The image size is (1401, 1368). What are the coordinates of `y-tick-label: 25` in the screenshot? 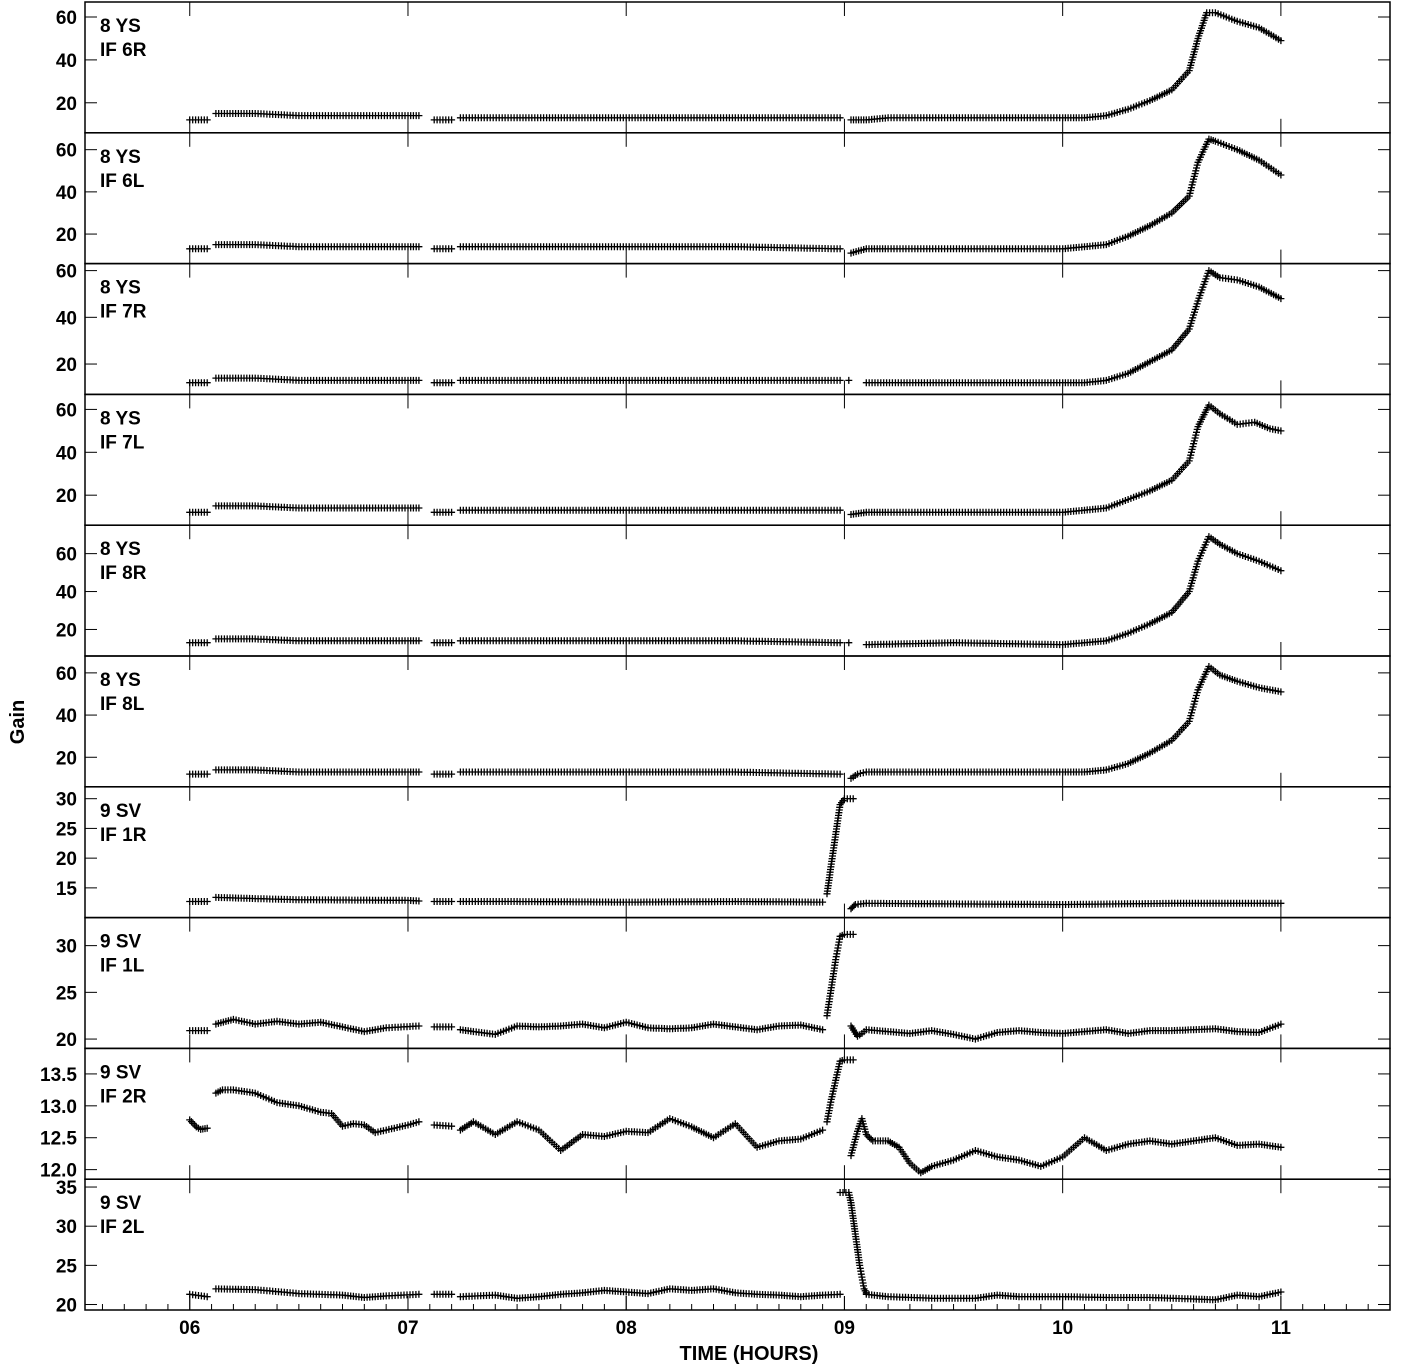 It's located at (67, 993).